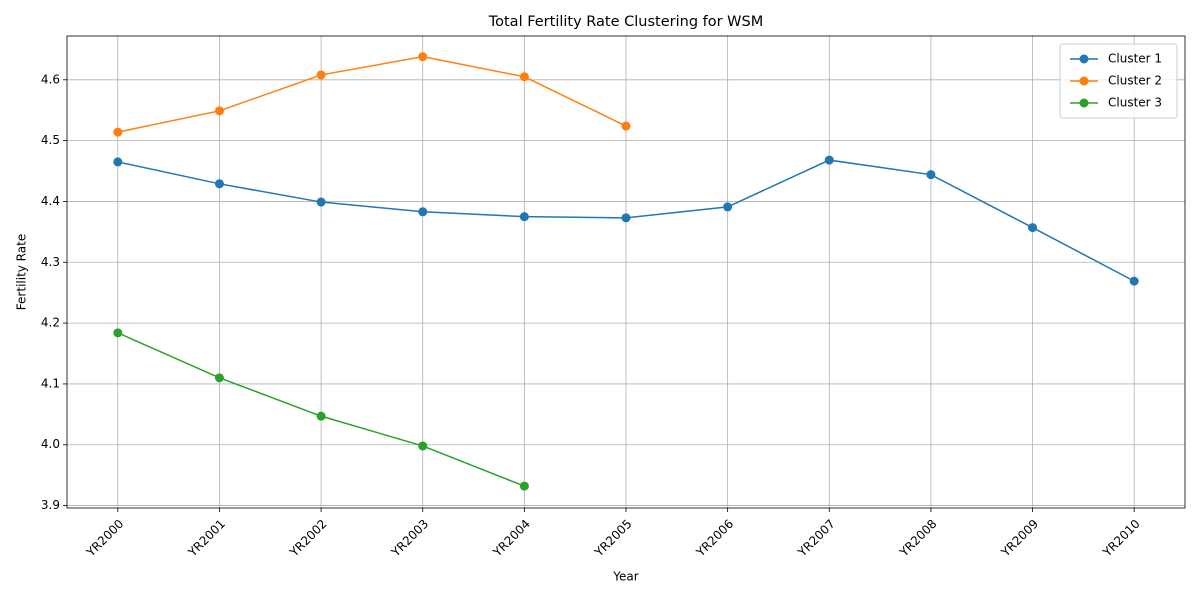 The height and width of the screenshot is (600, 1200). Describe the element at coordinates (50, 262) in the screenshot. I see `y-tick-label: 4.3` at that location.